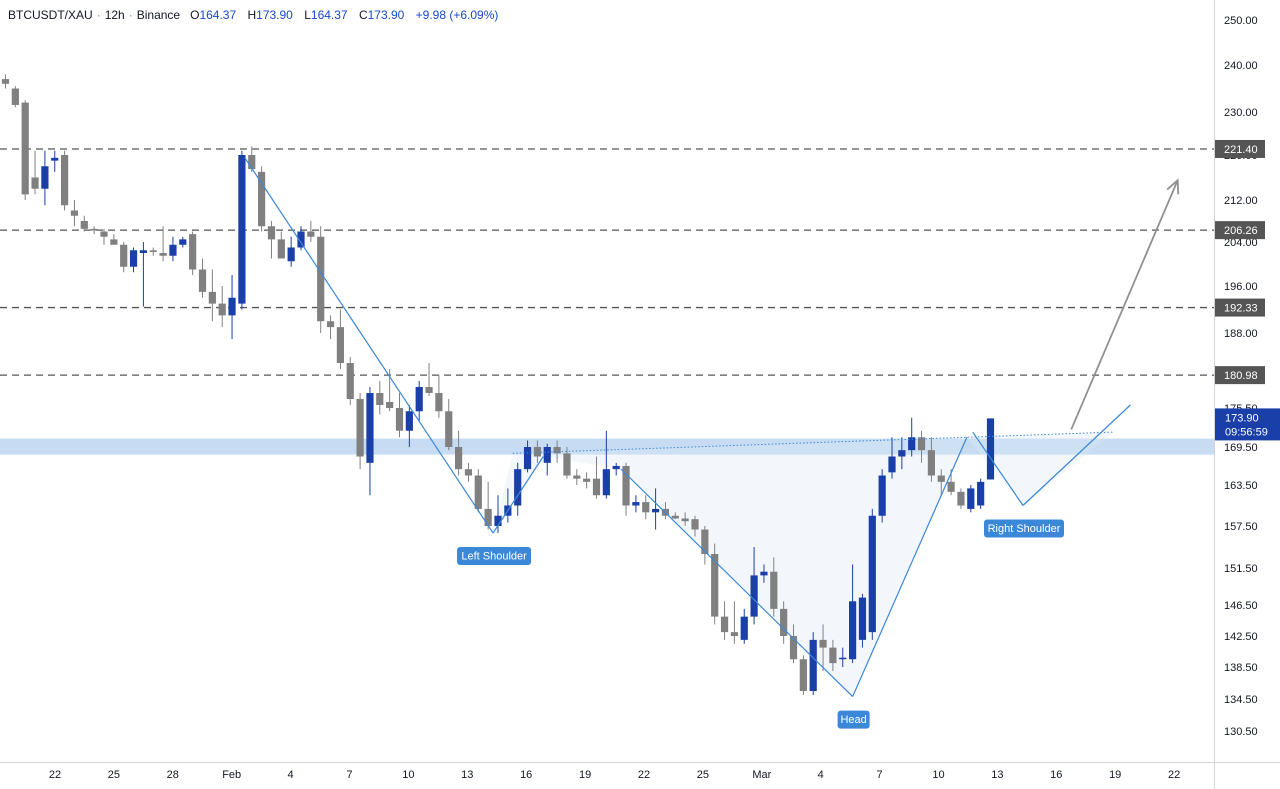 This screenshot has height=789, width=1280. Describe the element at coordinates (1241, 376) in the screenshot. I see `level-label-text: 180.98` at that location.